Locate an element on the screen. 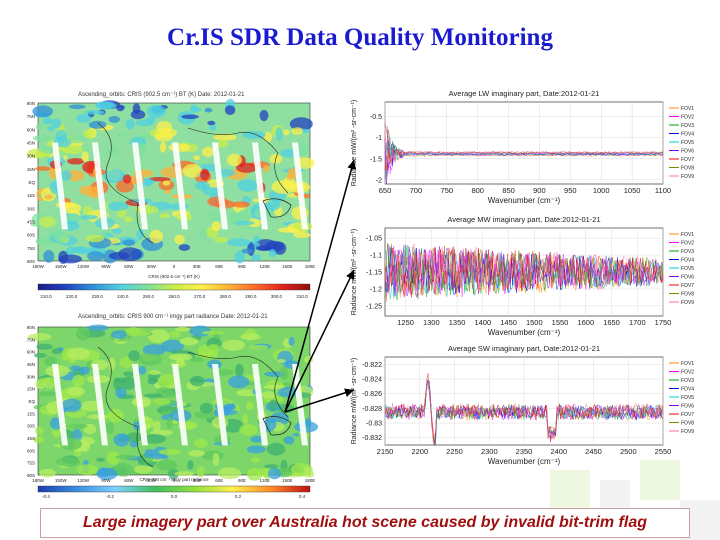 The width and height of the screenshot is (720, 540). legend-label: FOV6 is located at coordinates (687, 278).